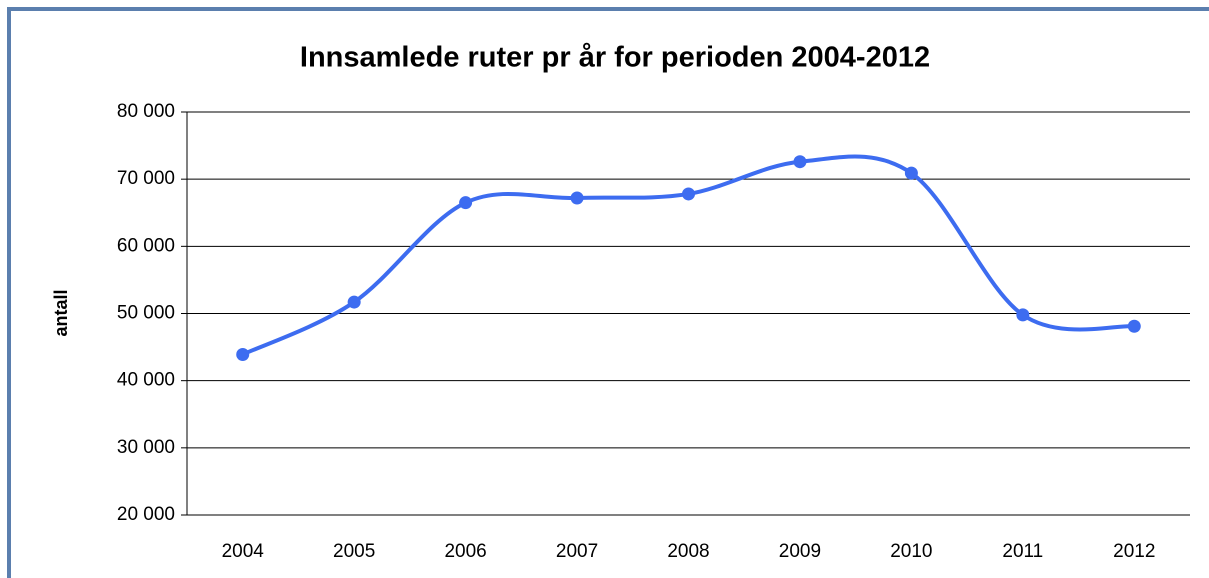 Image resolution: width=1209 pixels, height=578 pixels. I want to click on y-tick-label: 50 000, so click(146, 313).